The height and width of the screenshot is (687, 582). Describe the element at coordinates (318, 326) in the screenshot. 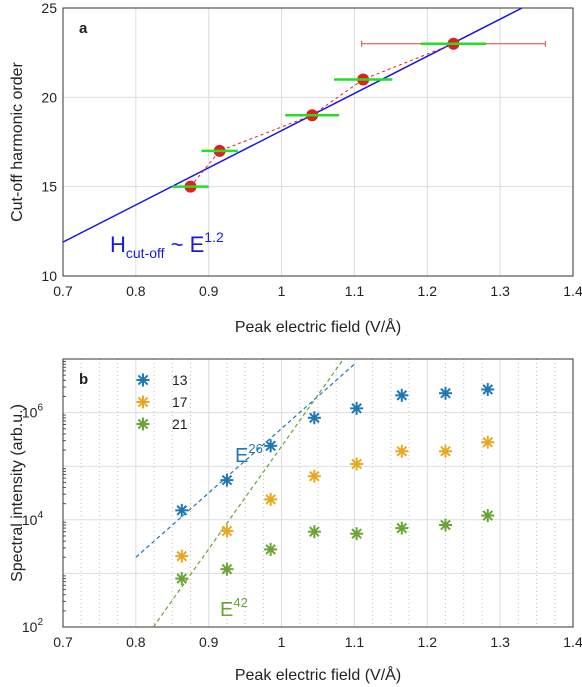

I see `panel-a-x-axis-label: Peak electric field (V/Å)` at that location.